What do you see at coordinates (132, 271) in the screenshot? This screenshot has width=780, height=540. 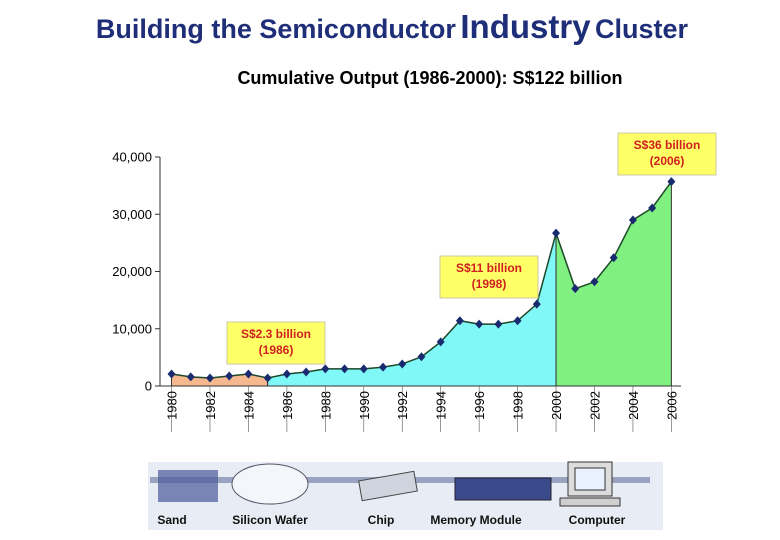 I see `y-tick-label: 20,000` at bounding box center [132, 271].